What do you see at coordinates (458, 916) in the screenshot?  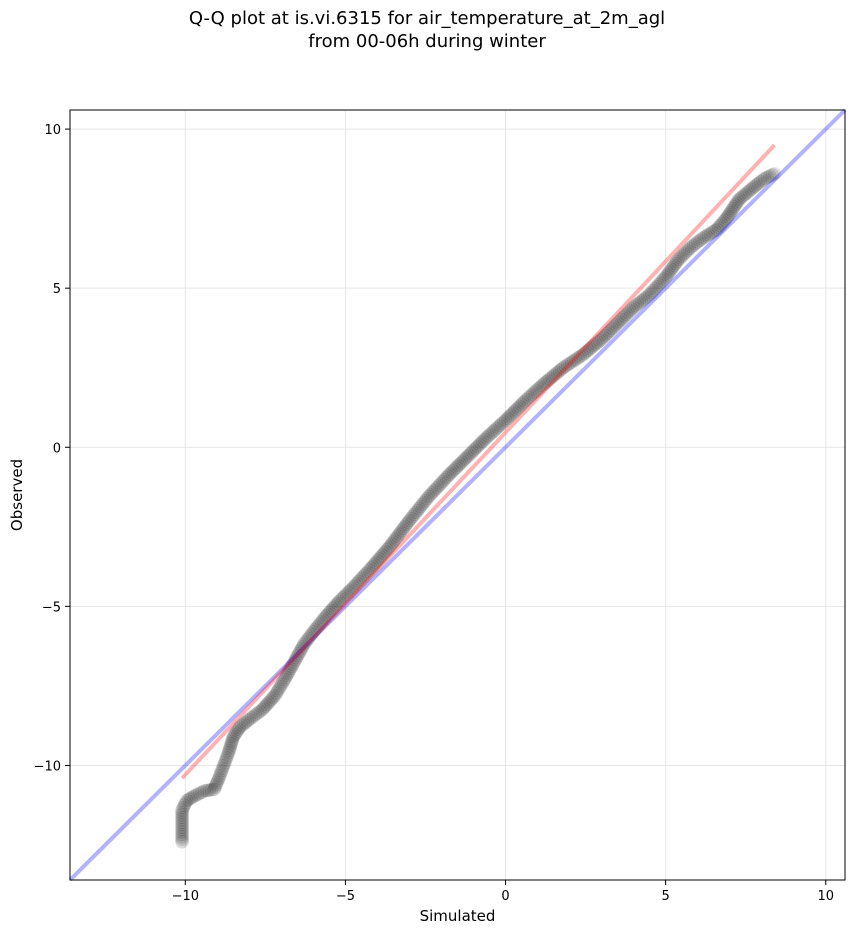 I see `x-axis-label: Simulated` at bounding box center [458, 916].